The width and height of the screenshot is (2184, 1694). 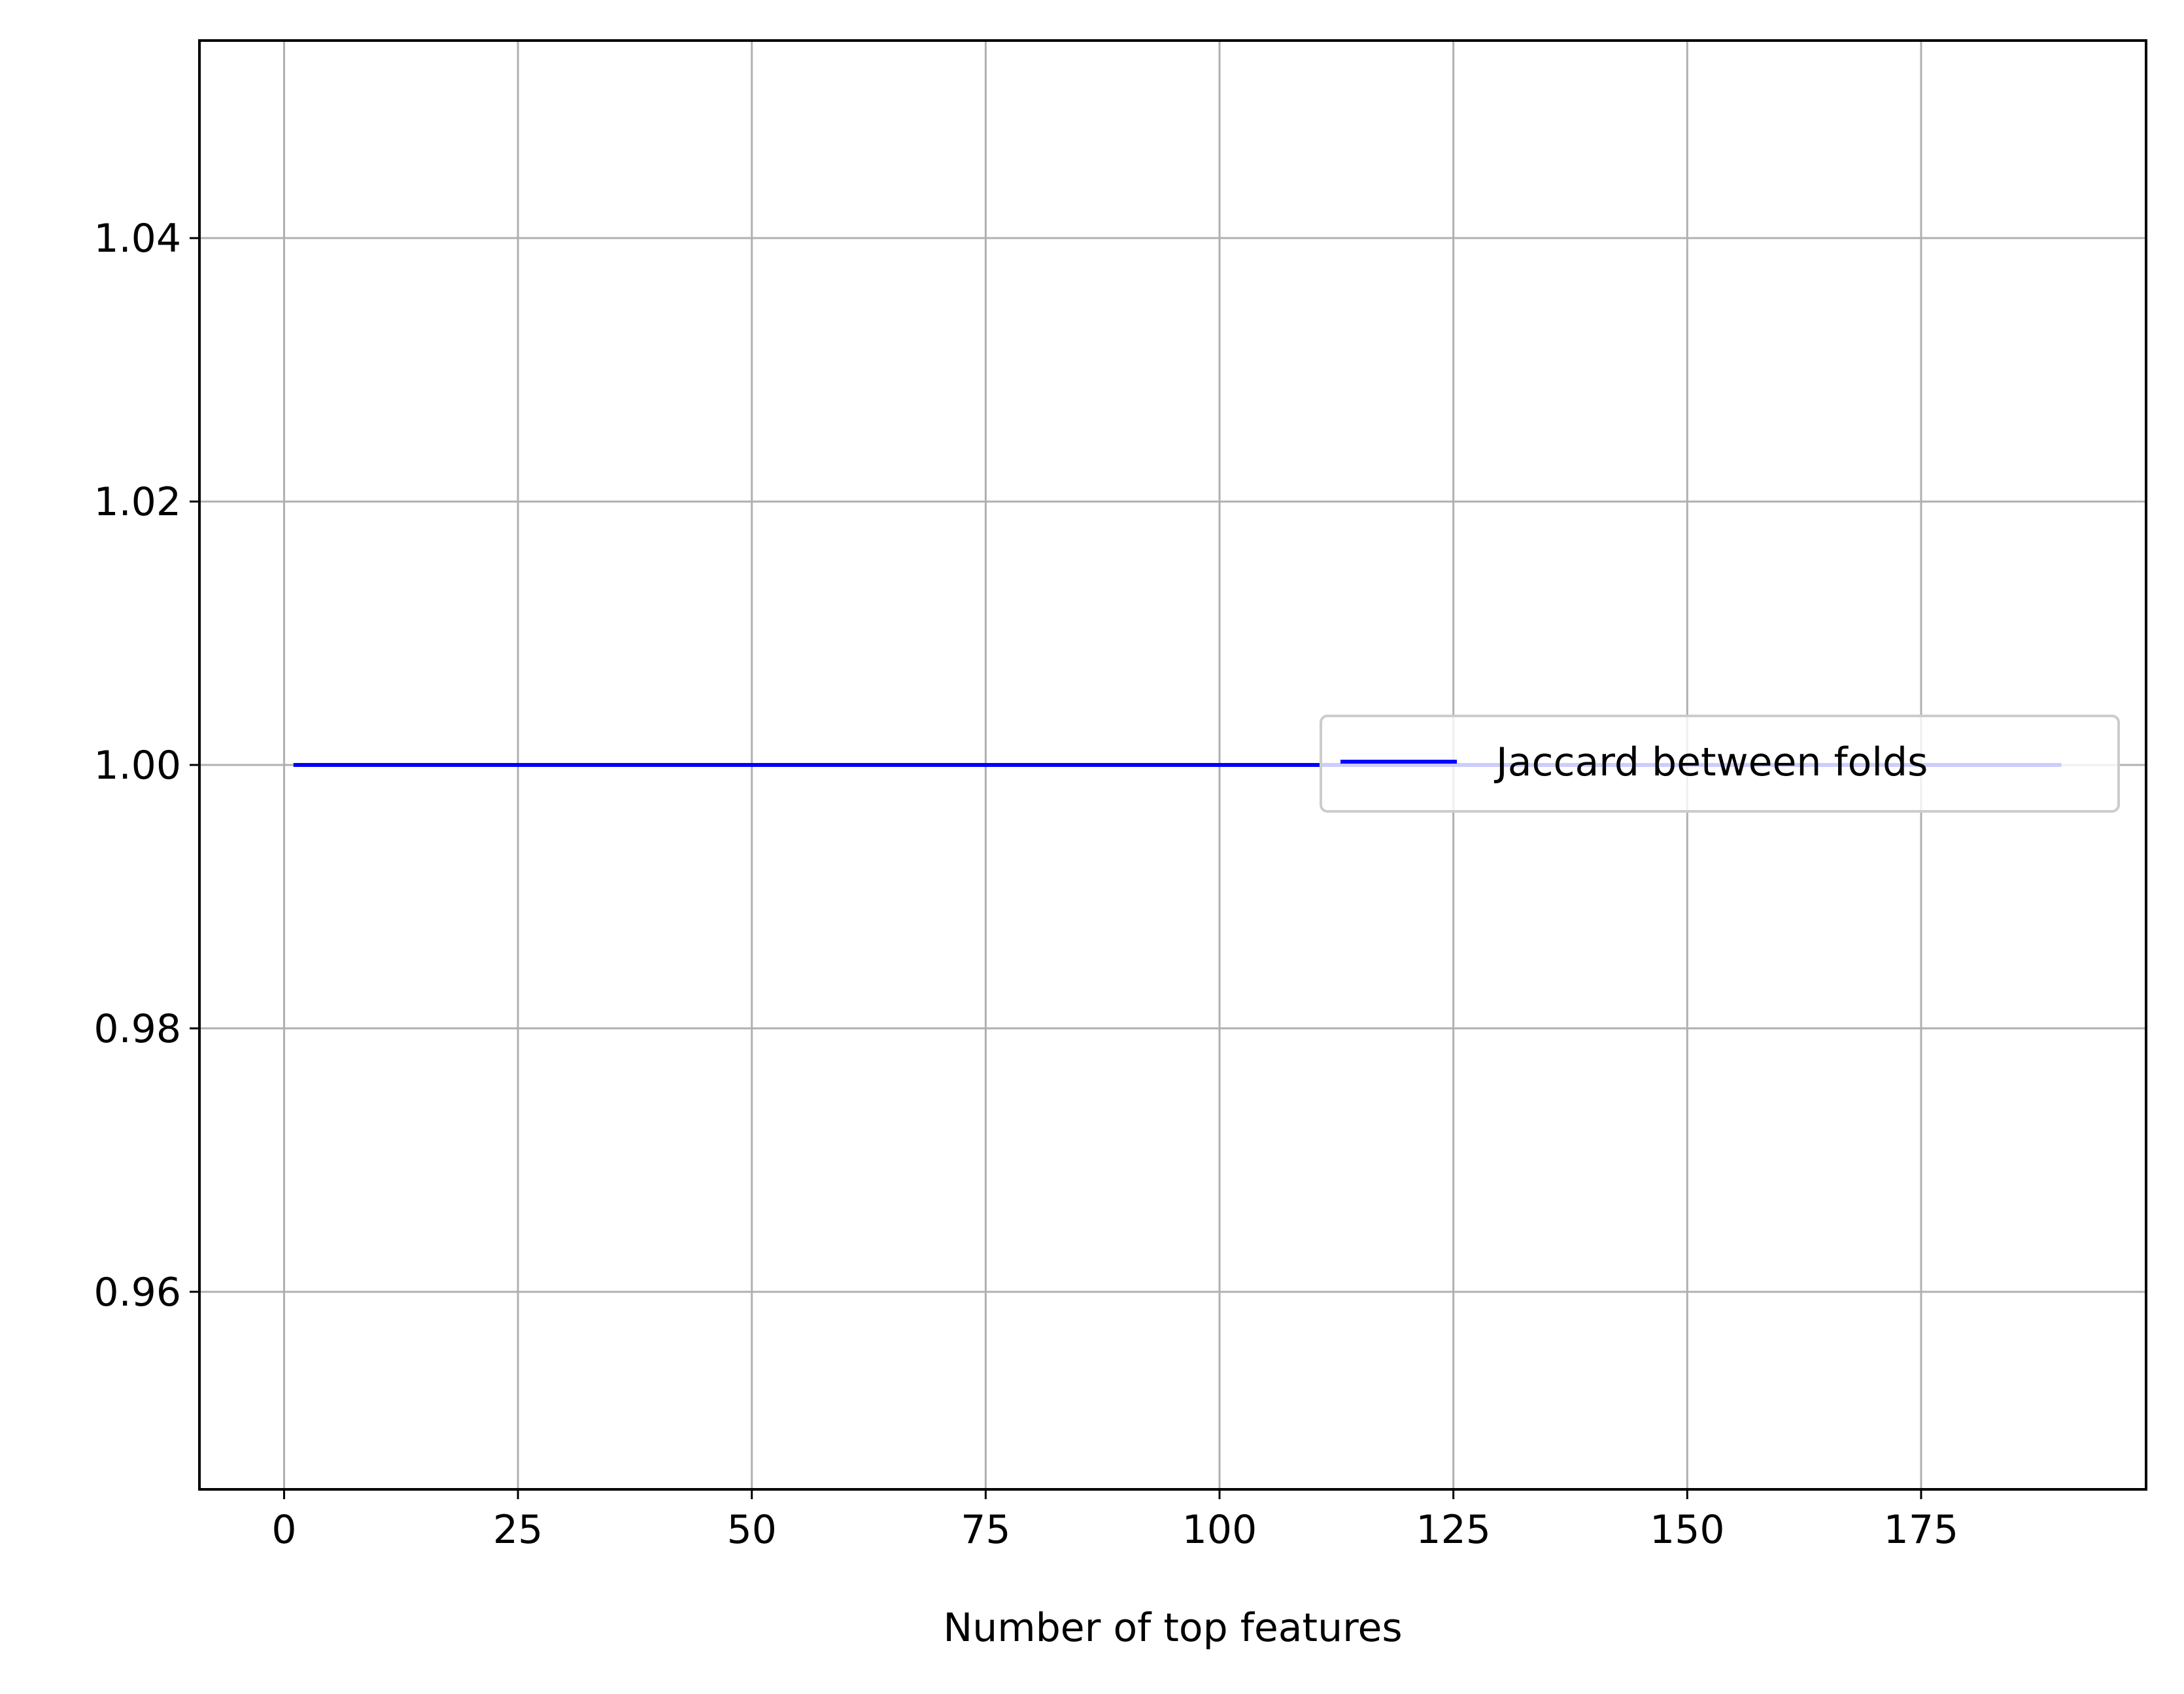 I want to click on x-tick-label: 75, so click(x=985, y=1530).